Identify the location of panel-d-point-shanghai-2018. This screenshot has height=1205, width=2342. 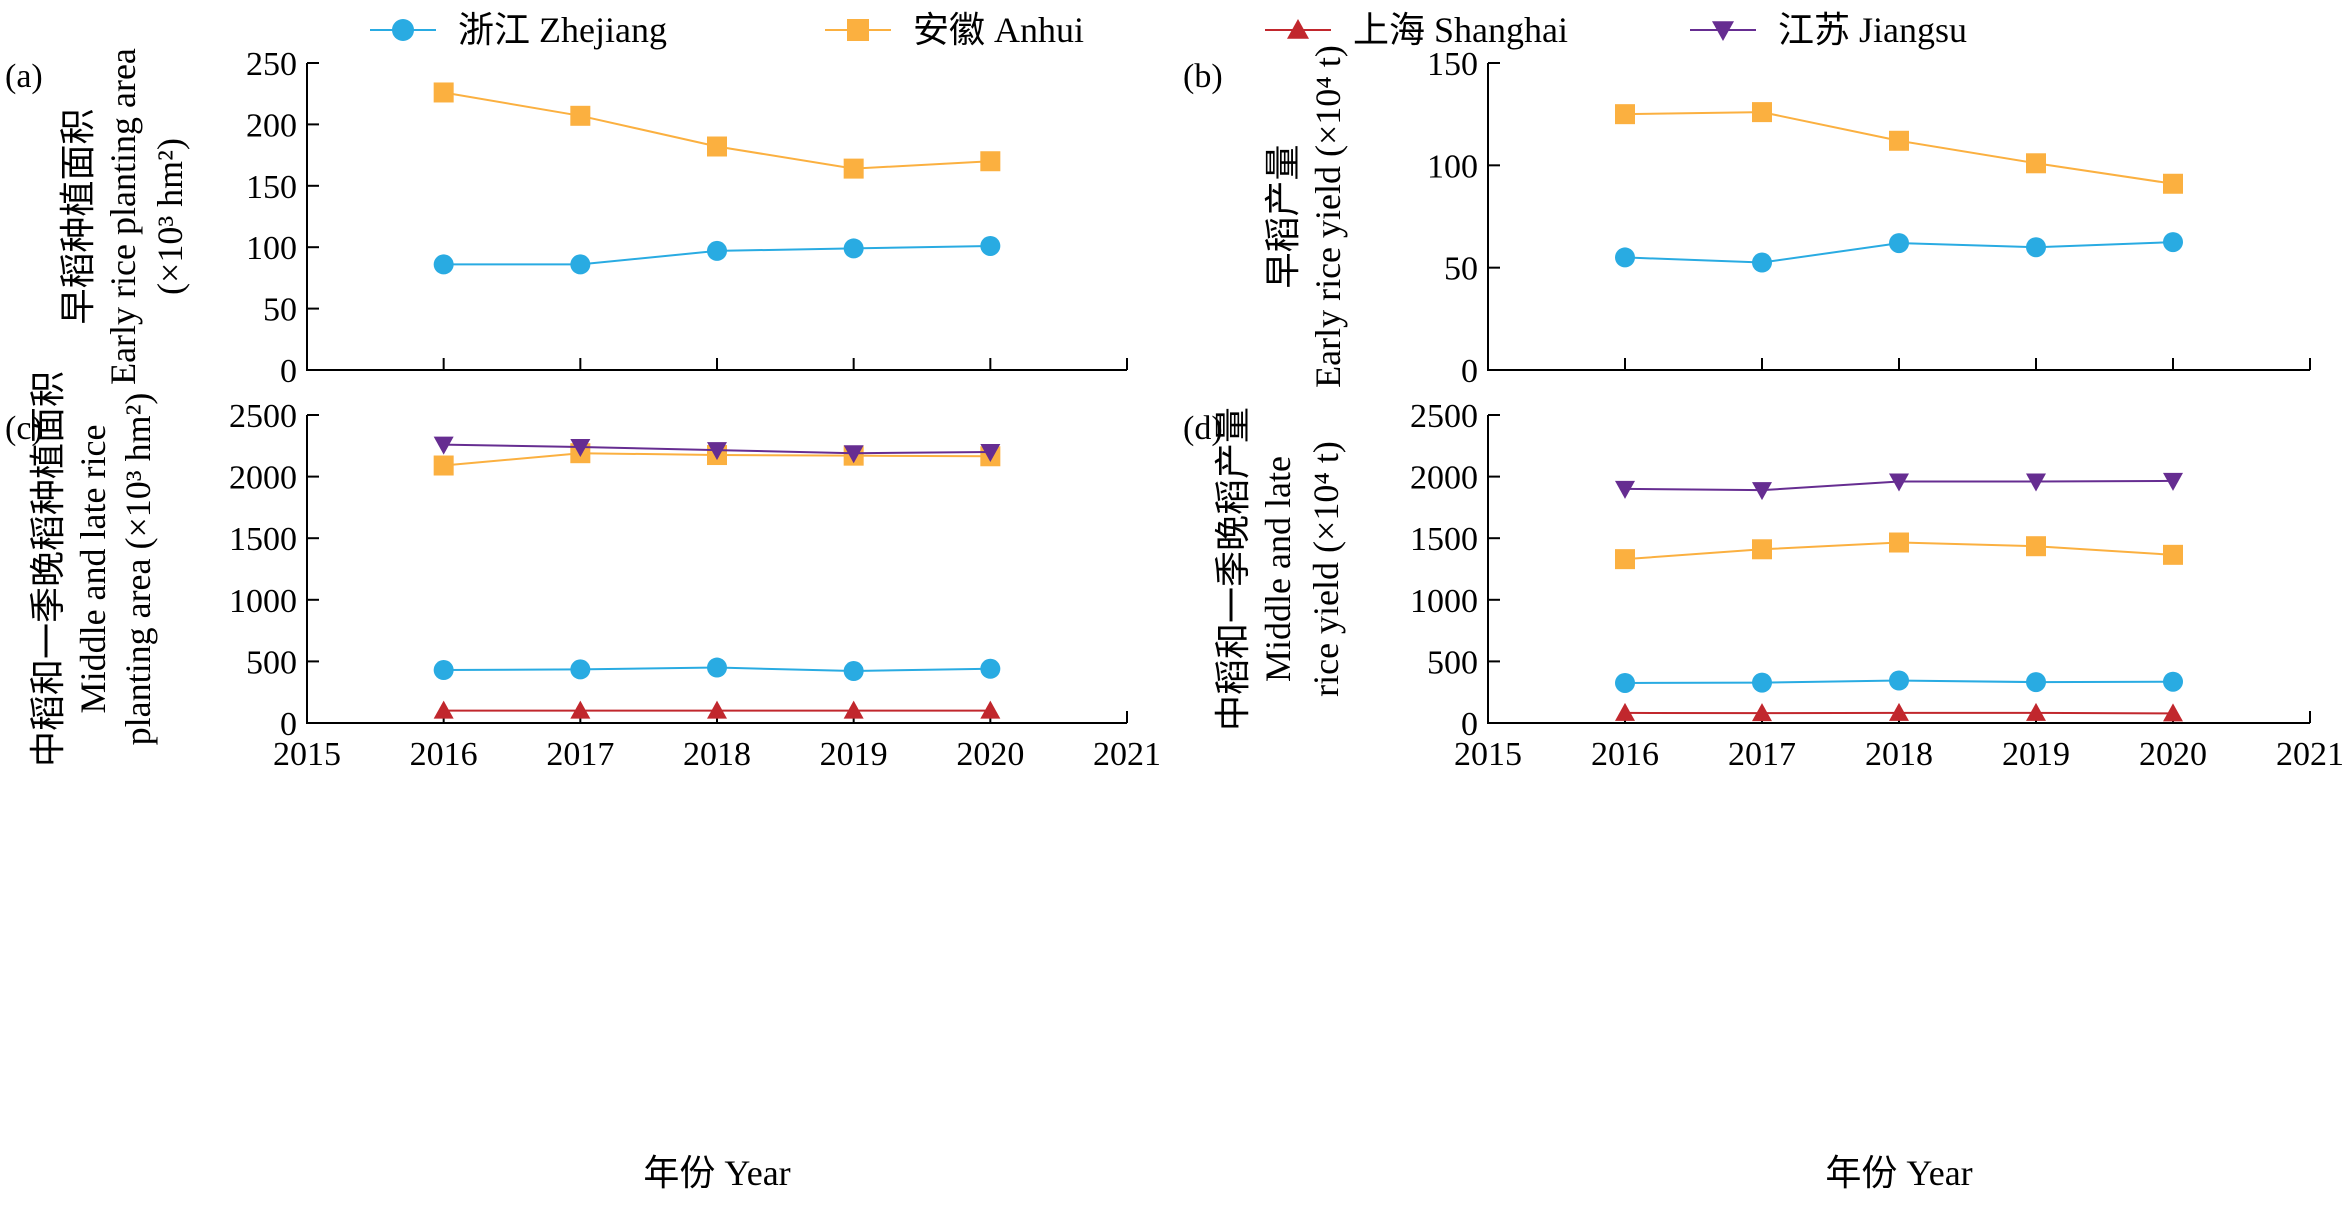
(1899, 711).